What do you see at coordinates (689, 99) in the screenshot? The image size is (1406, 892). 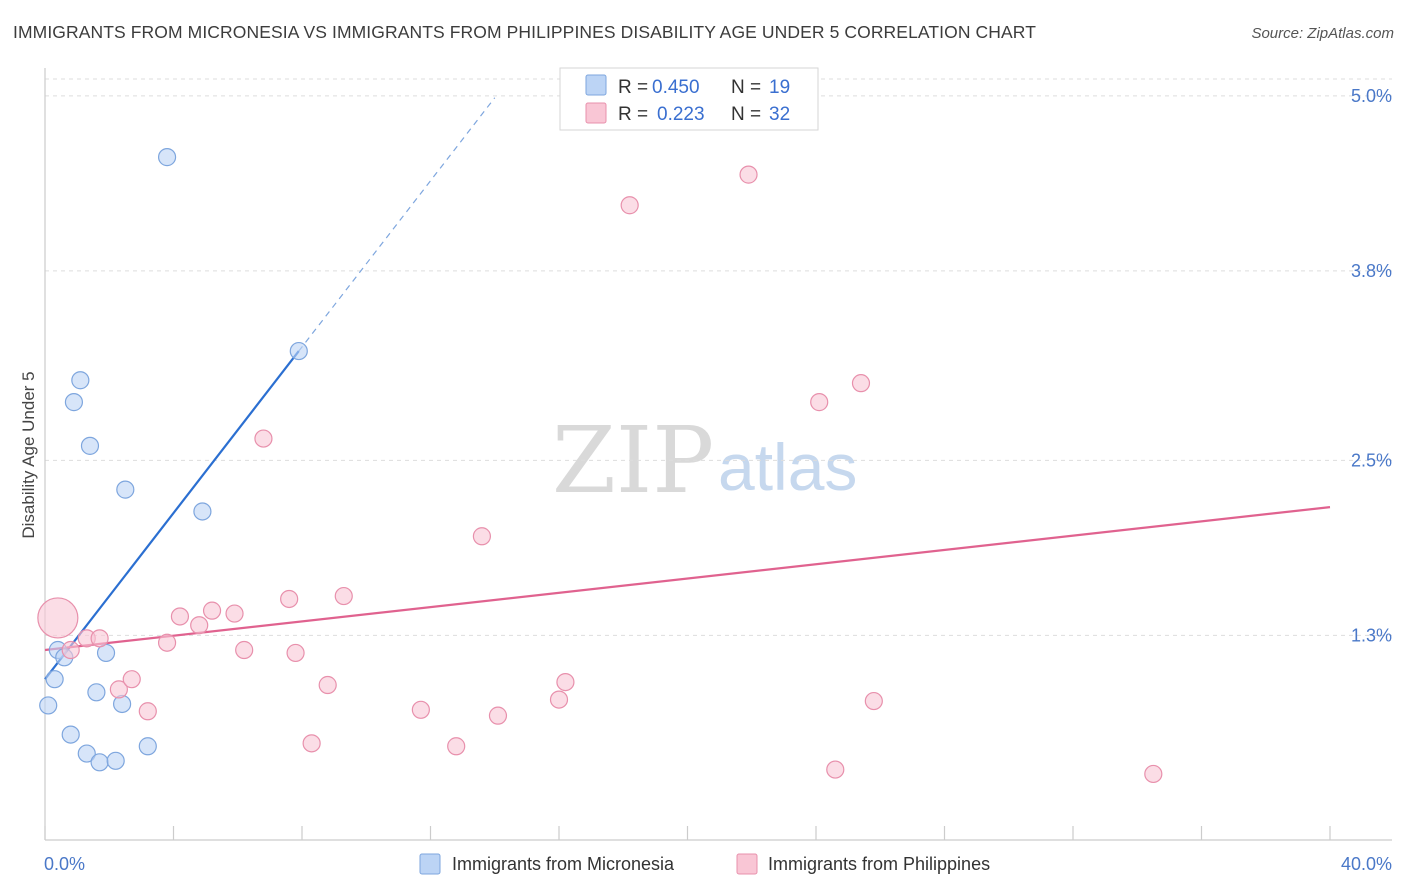 I see `legend: R = 0.450 N = 19 R = 0.223 N = 32` at bounding box center [689, 99].